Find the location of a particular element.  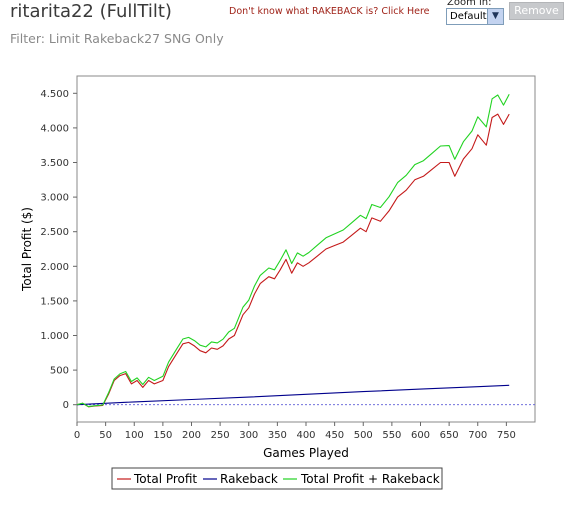

legend-label-total-profit: Total Profit is located at coordinates (165, 479).